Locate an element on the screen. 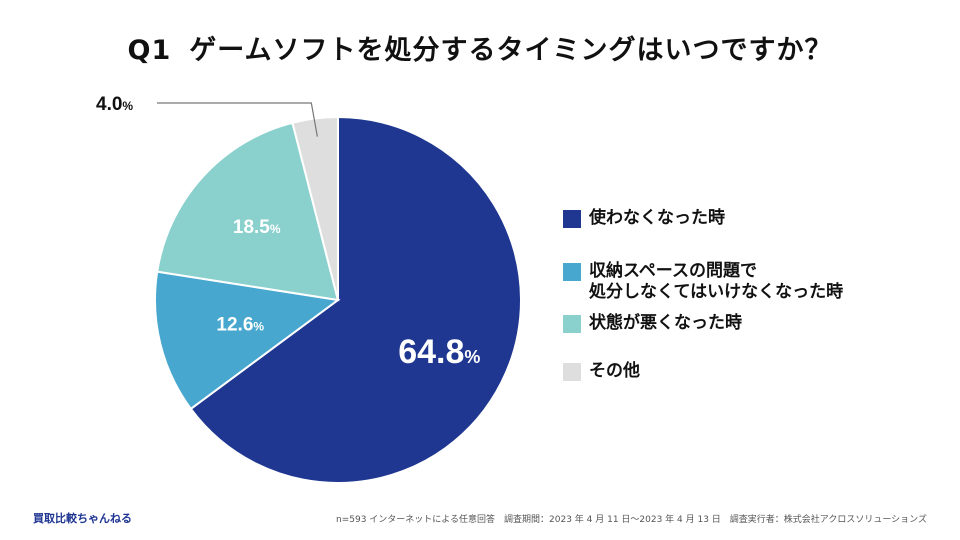 The width and height of the screenshot is (960, 540). legend-item-bad-condition: 状態が悪くなった時 is located at coordinates (652, 323).